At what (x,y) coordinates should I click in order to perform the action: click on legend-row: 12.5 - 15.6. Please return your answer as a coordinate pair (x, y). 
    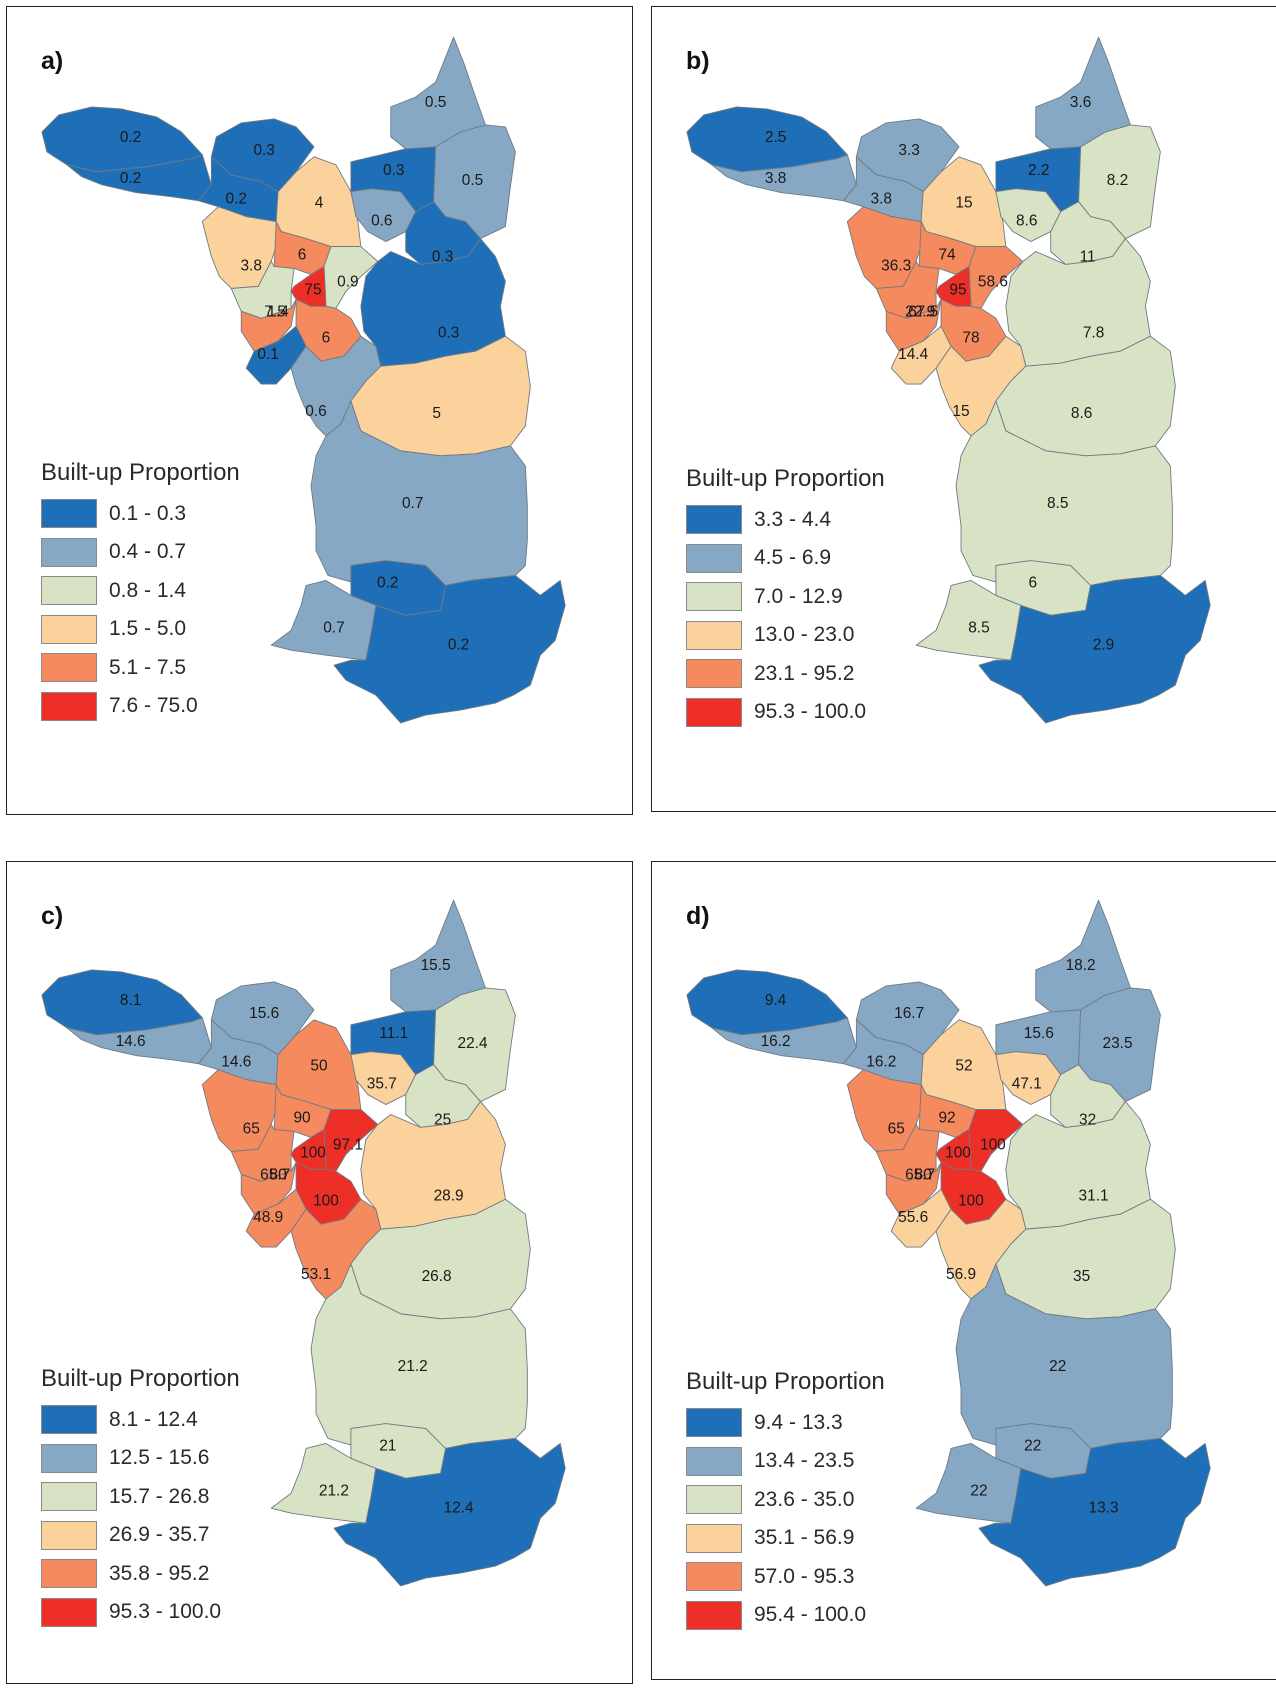
    Looking at the image, I should click on (140, 1458).